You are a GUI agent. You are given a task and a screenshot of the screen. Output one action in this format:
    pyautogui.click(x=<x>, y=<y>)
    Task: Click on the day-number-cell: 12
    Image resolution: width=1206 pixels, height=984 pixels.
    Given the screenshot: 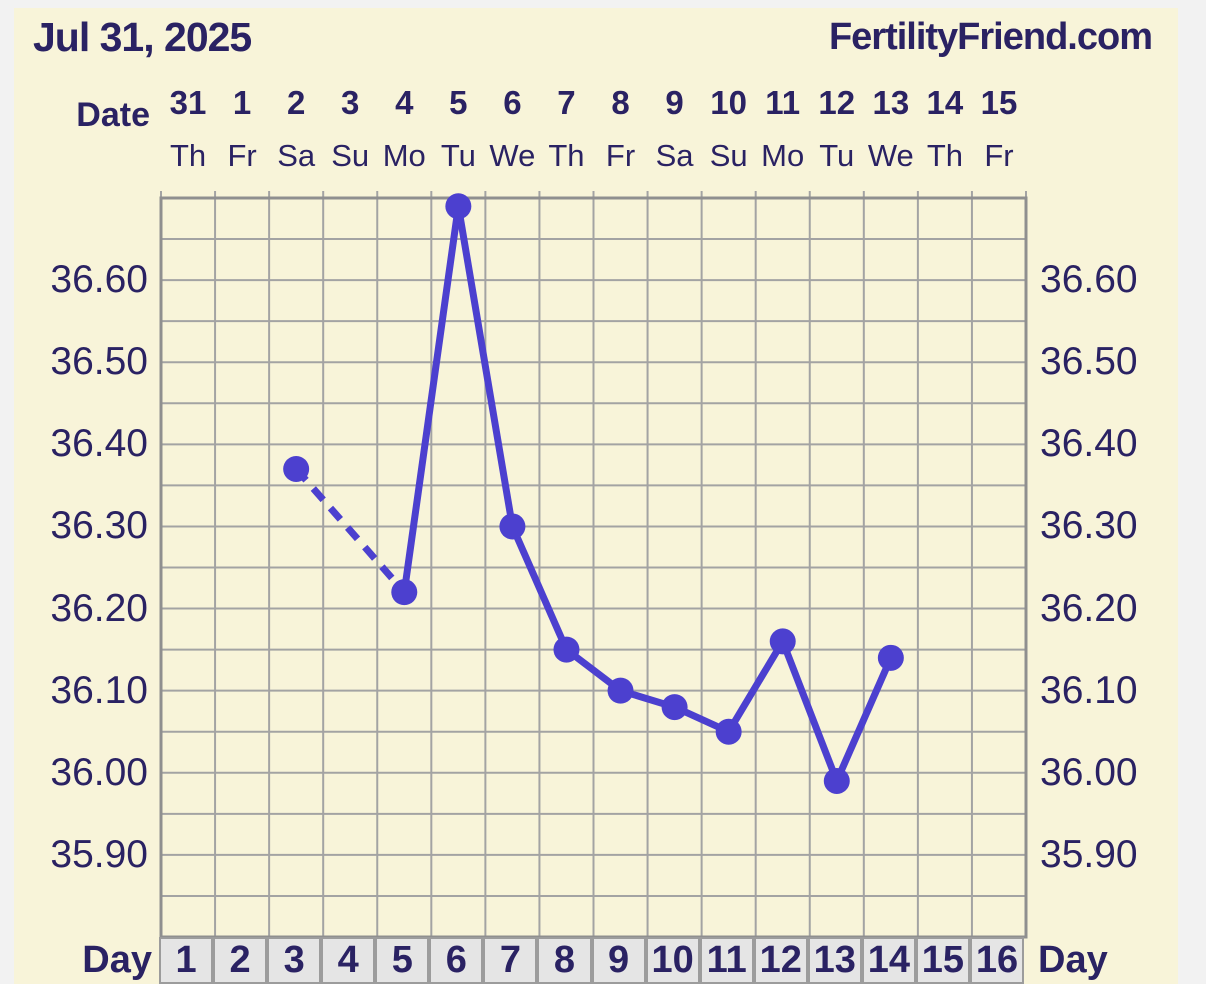 What is the action you would take?
    pyautogui.click(x=780, y=960)
    